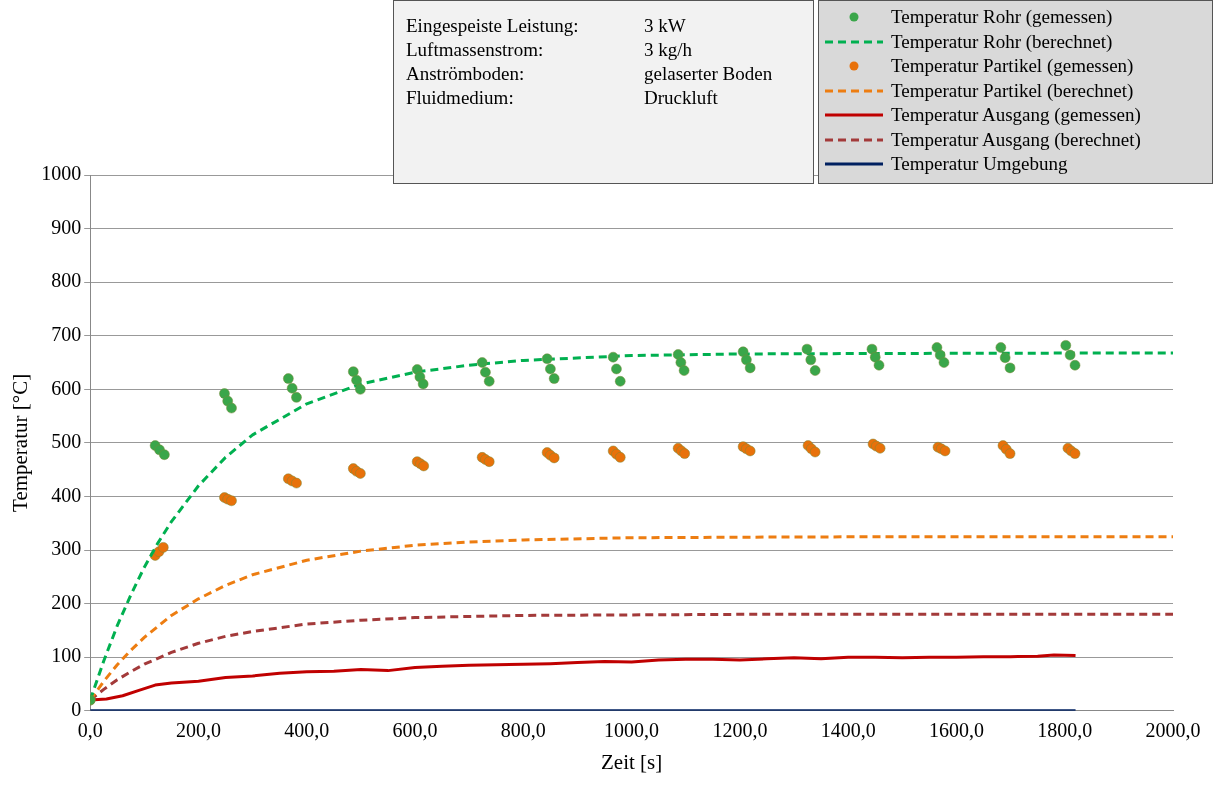 The image size is (1213, 785). Describe the element at coordinates (415, 730) in the screenshot. I see `x-tick-label: 600,0` at that location.